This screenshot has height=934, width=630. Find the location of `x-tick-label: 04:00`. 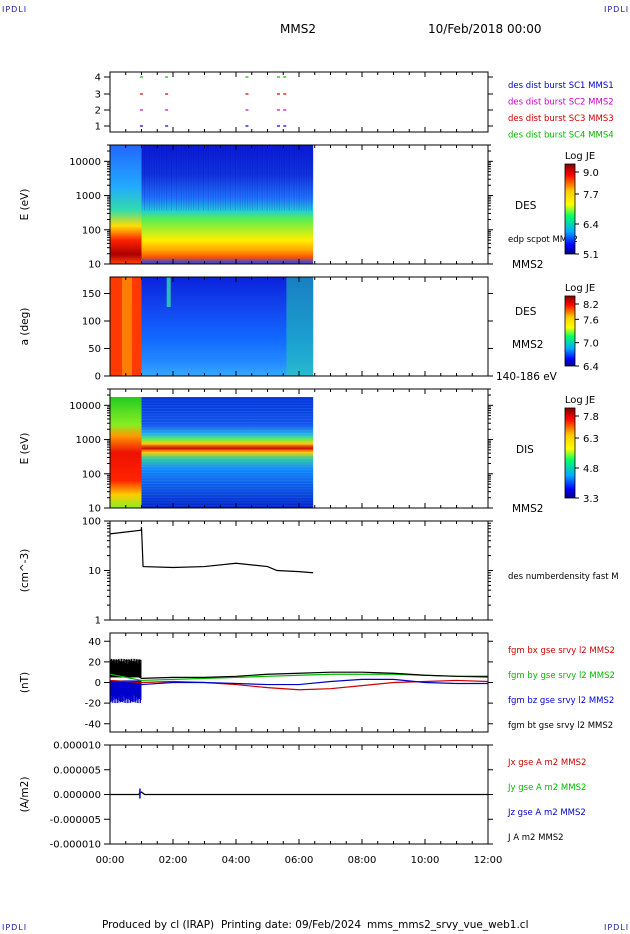

x-tick-label: 04:00 is located at coordinates (236, 860).